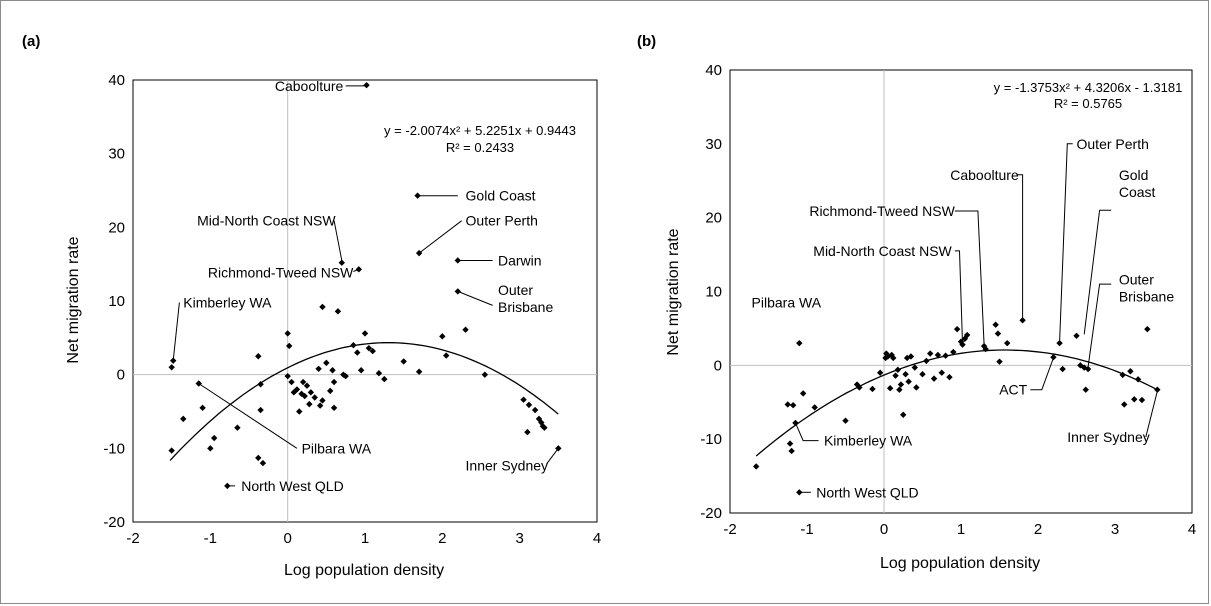 This screenshot has width=1211, height=606. I want to click on x-tick-label: -2, so click(132, 538).